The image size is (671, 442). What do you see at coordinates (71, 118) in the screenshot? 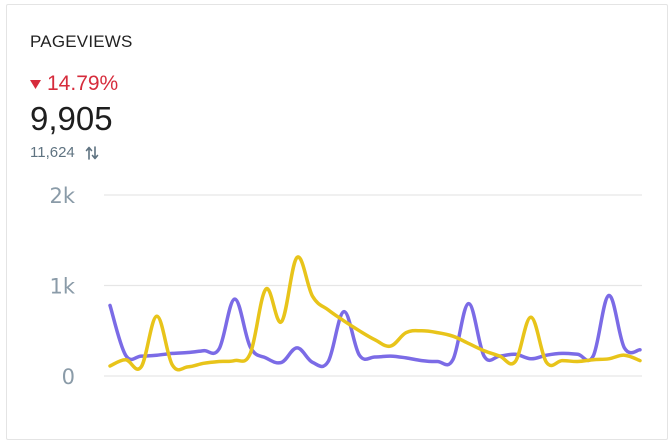
I see `pageviews-value: 9,905` at bounding box center [71, 118].